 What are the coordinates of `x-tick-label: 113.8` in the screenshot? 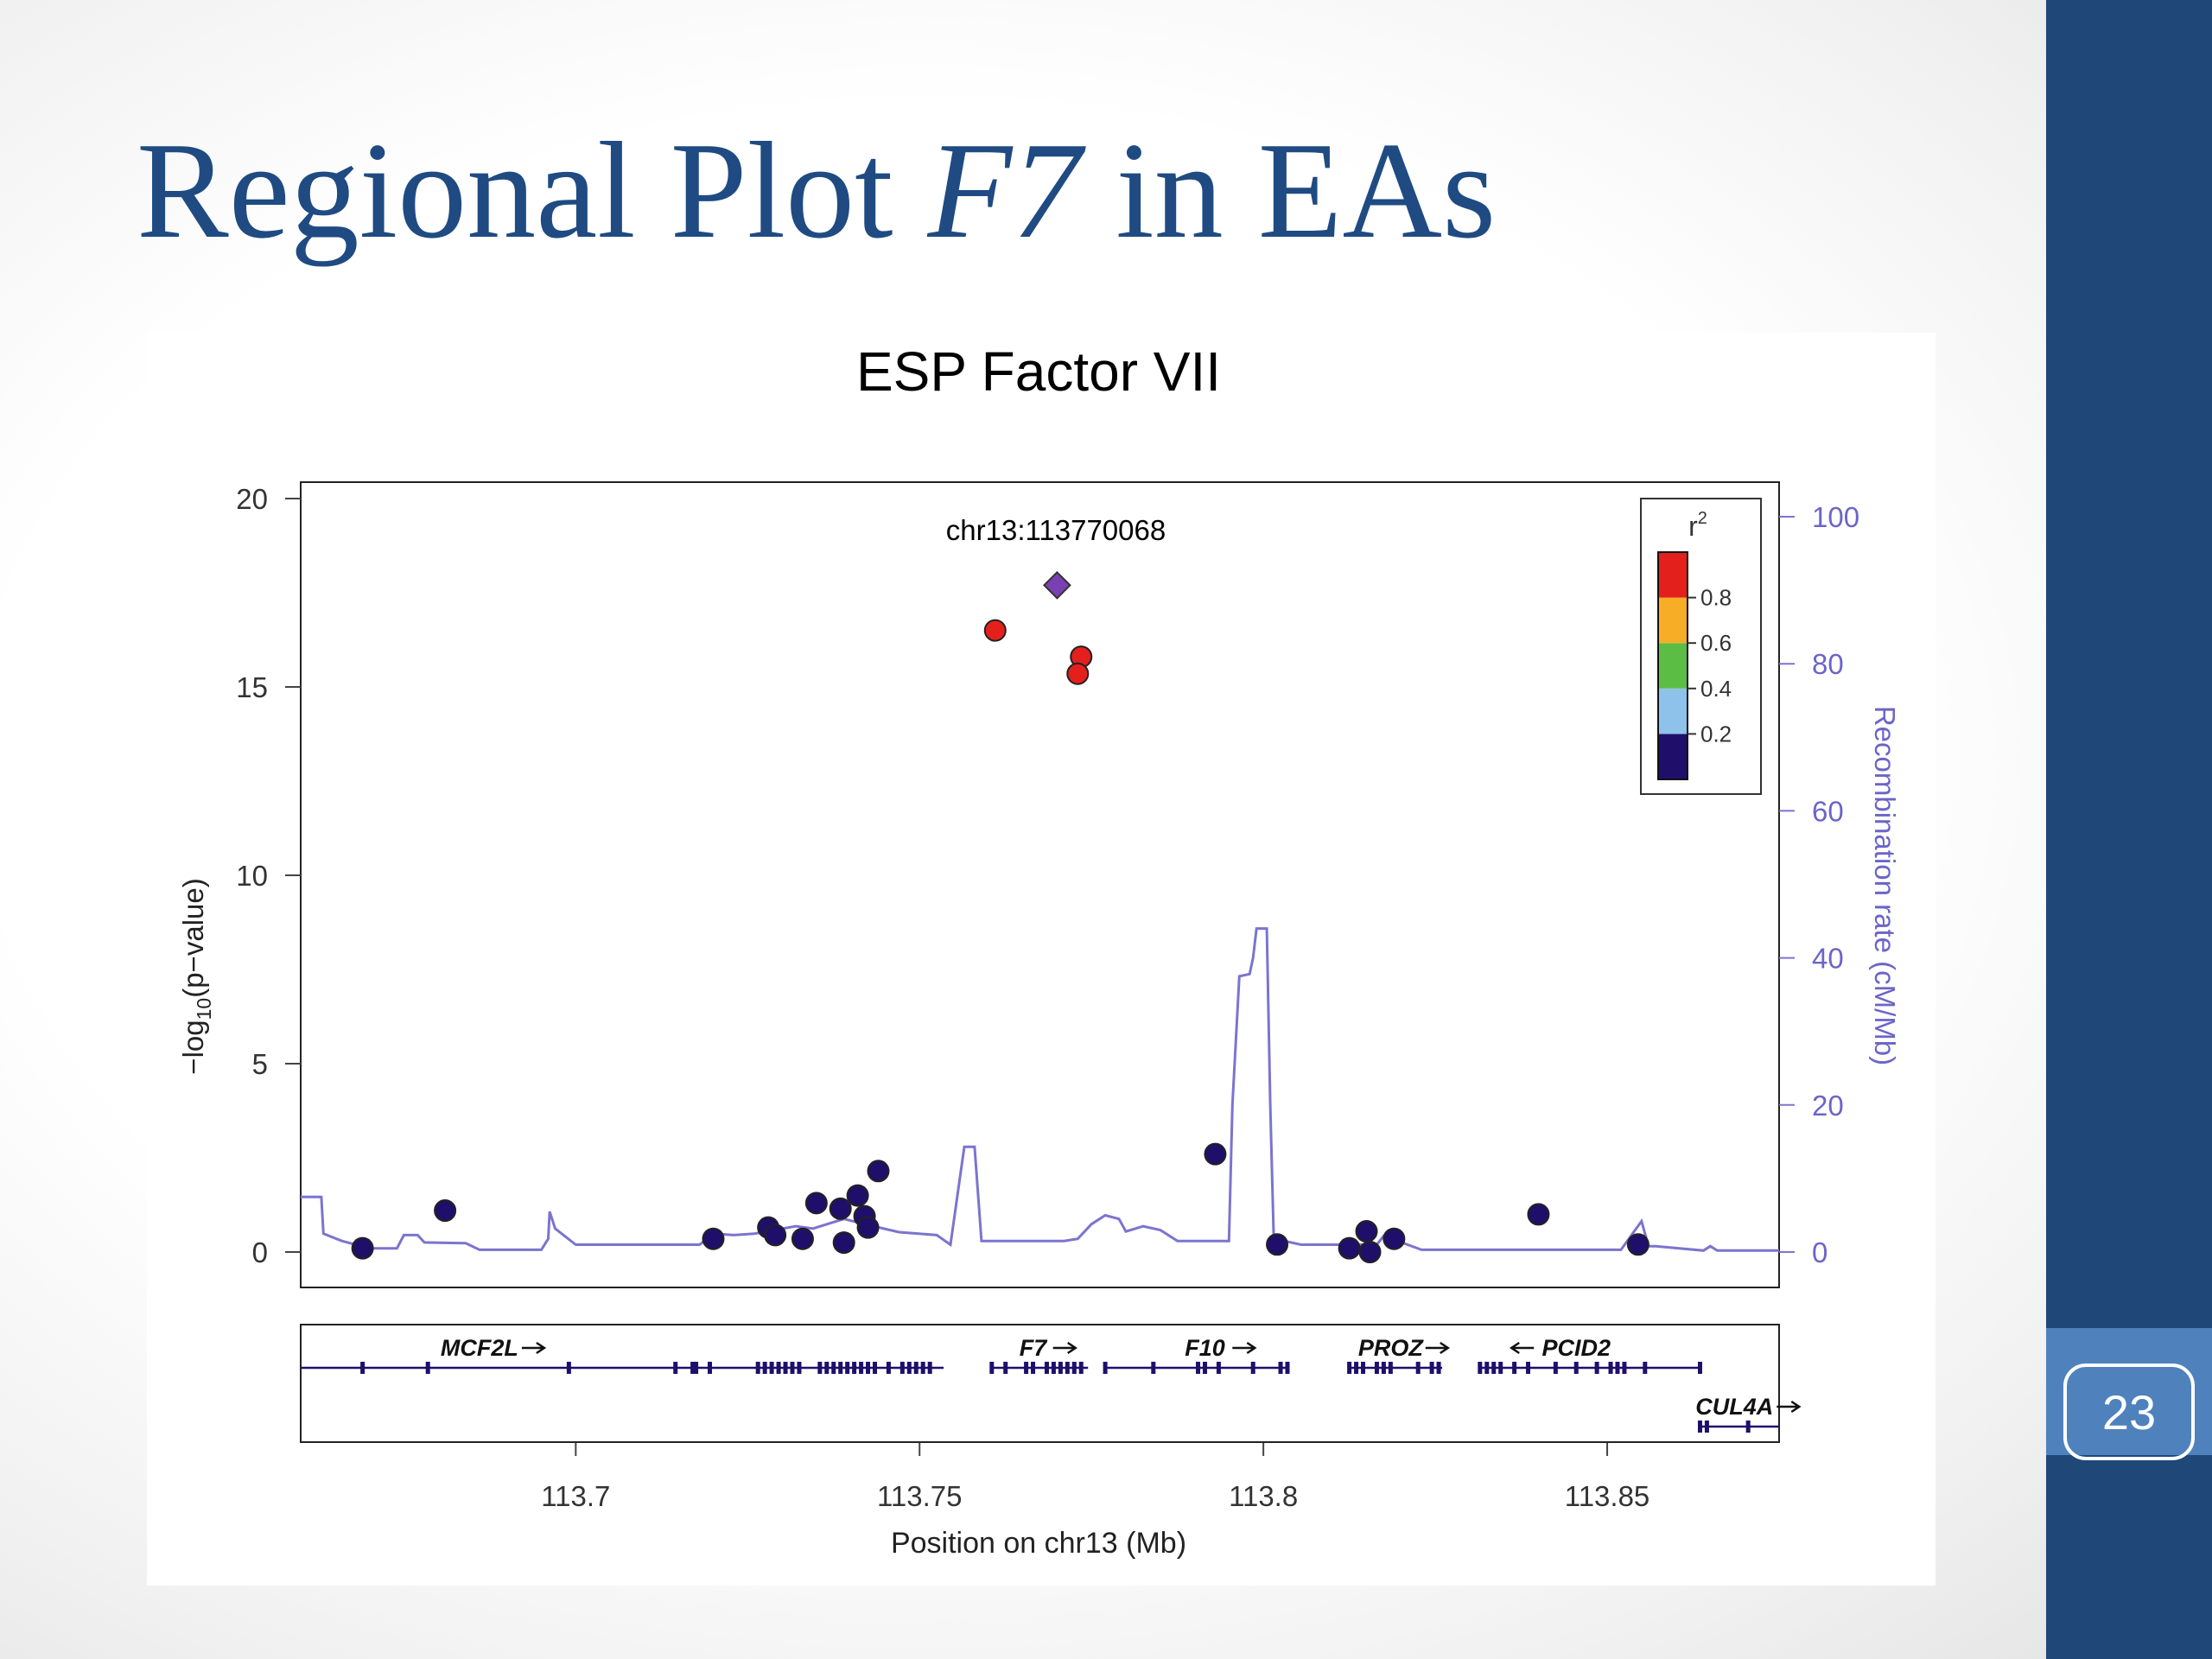 It's located at (1263, 1496).